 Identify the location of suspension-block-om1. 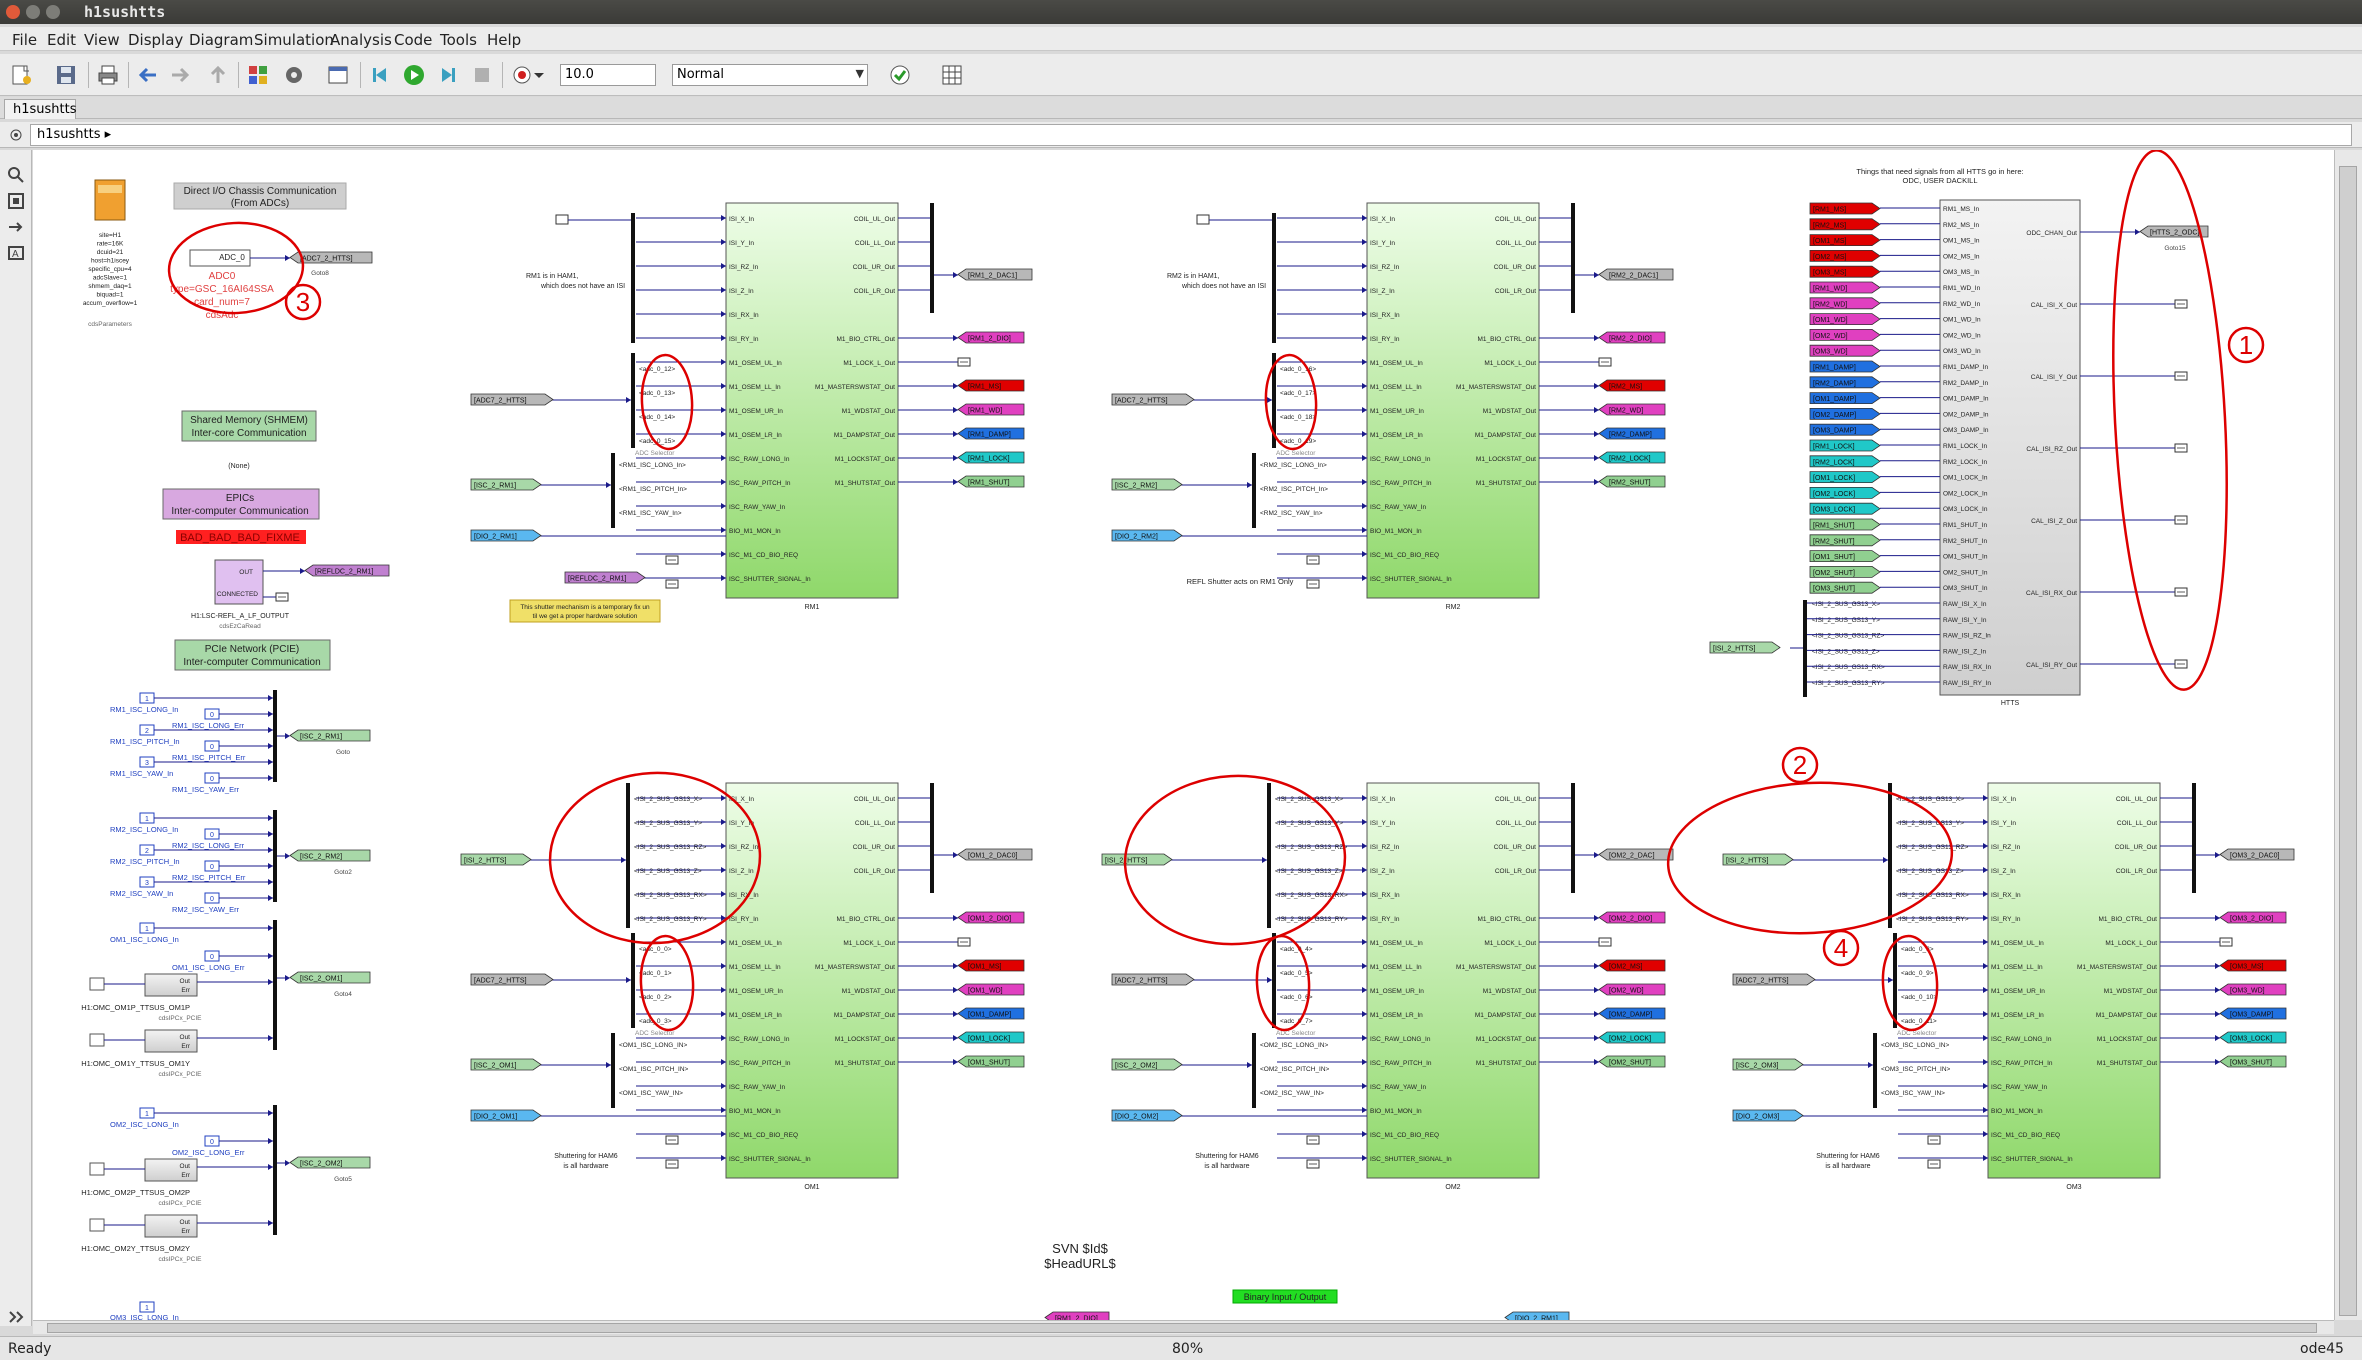
(812, 980).